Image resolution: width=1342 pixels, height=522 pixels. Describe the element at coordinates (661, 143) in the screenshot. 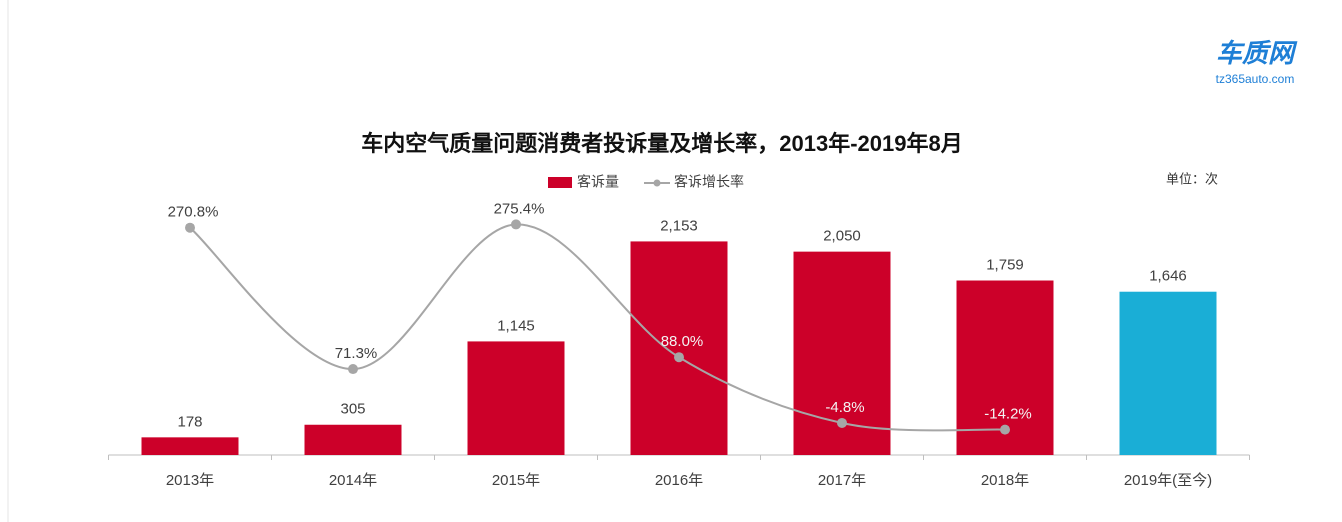

I see `chart-title: 车内空气质量问题消费者投诉量及增长率，2013年-2019年8月` at that location.